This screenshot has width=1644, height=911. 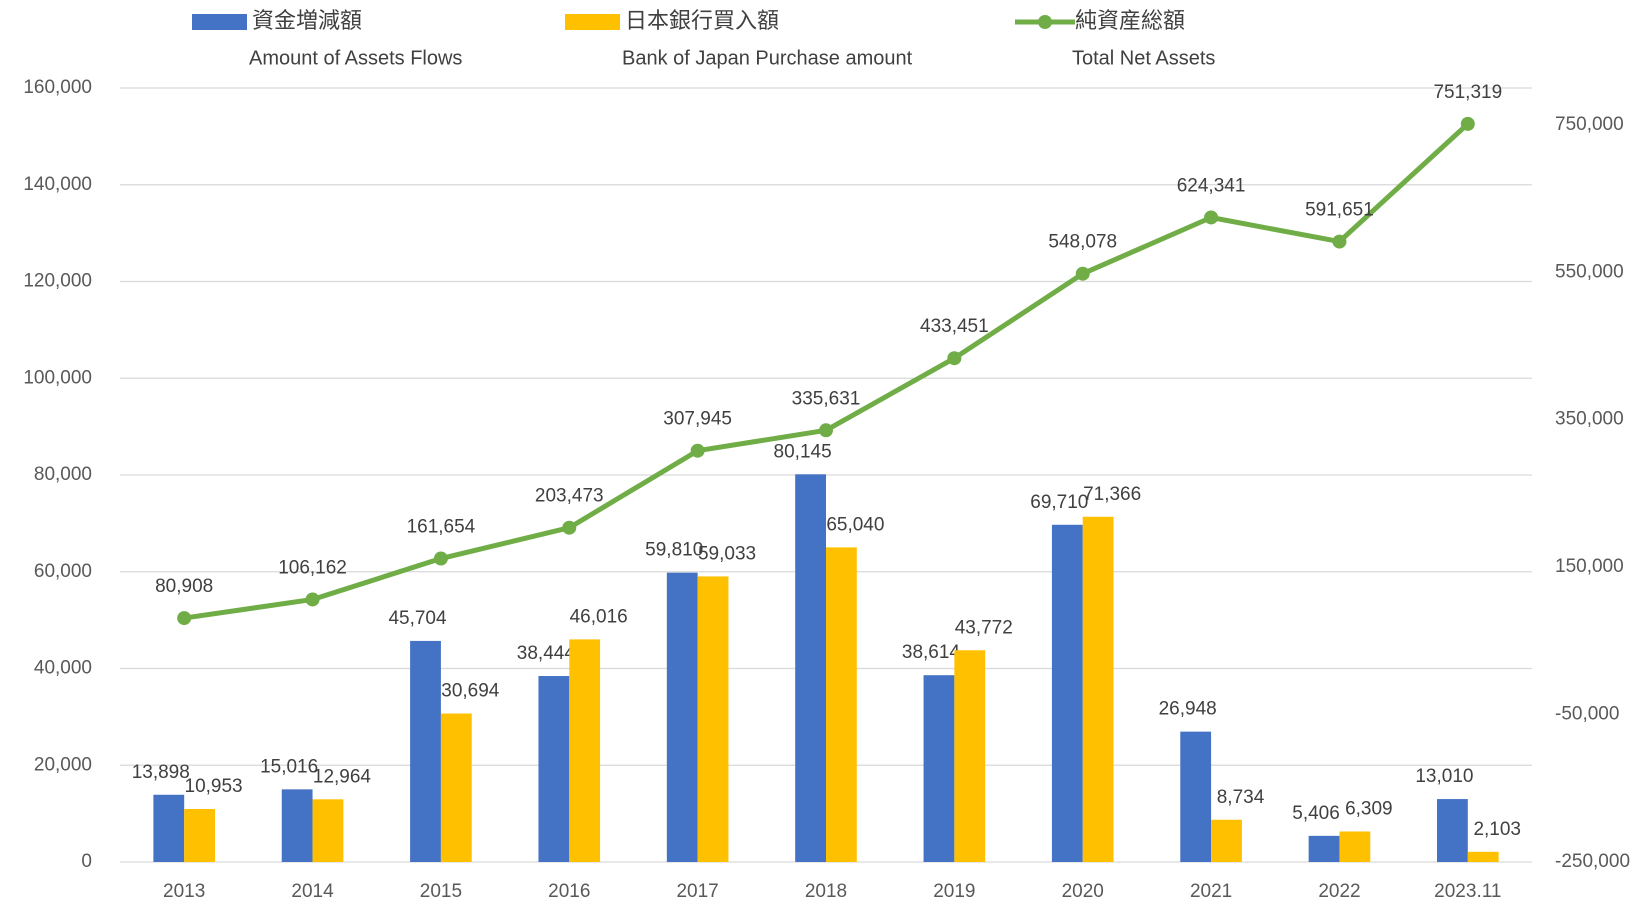 I want to click on x-tick-label: 2013, so click(x=184, y=891).